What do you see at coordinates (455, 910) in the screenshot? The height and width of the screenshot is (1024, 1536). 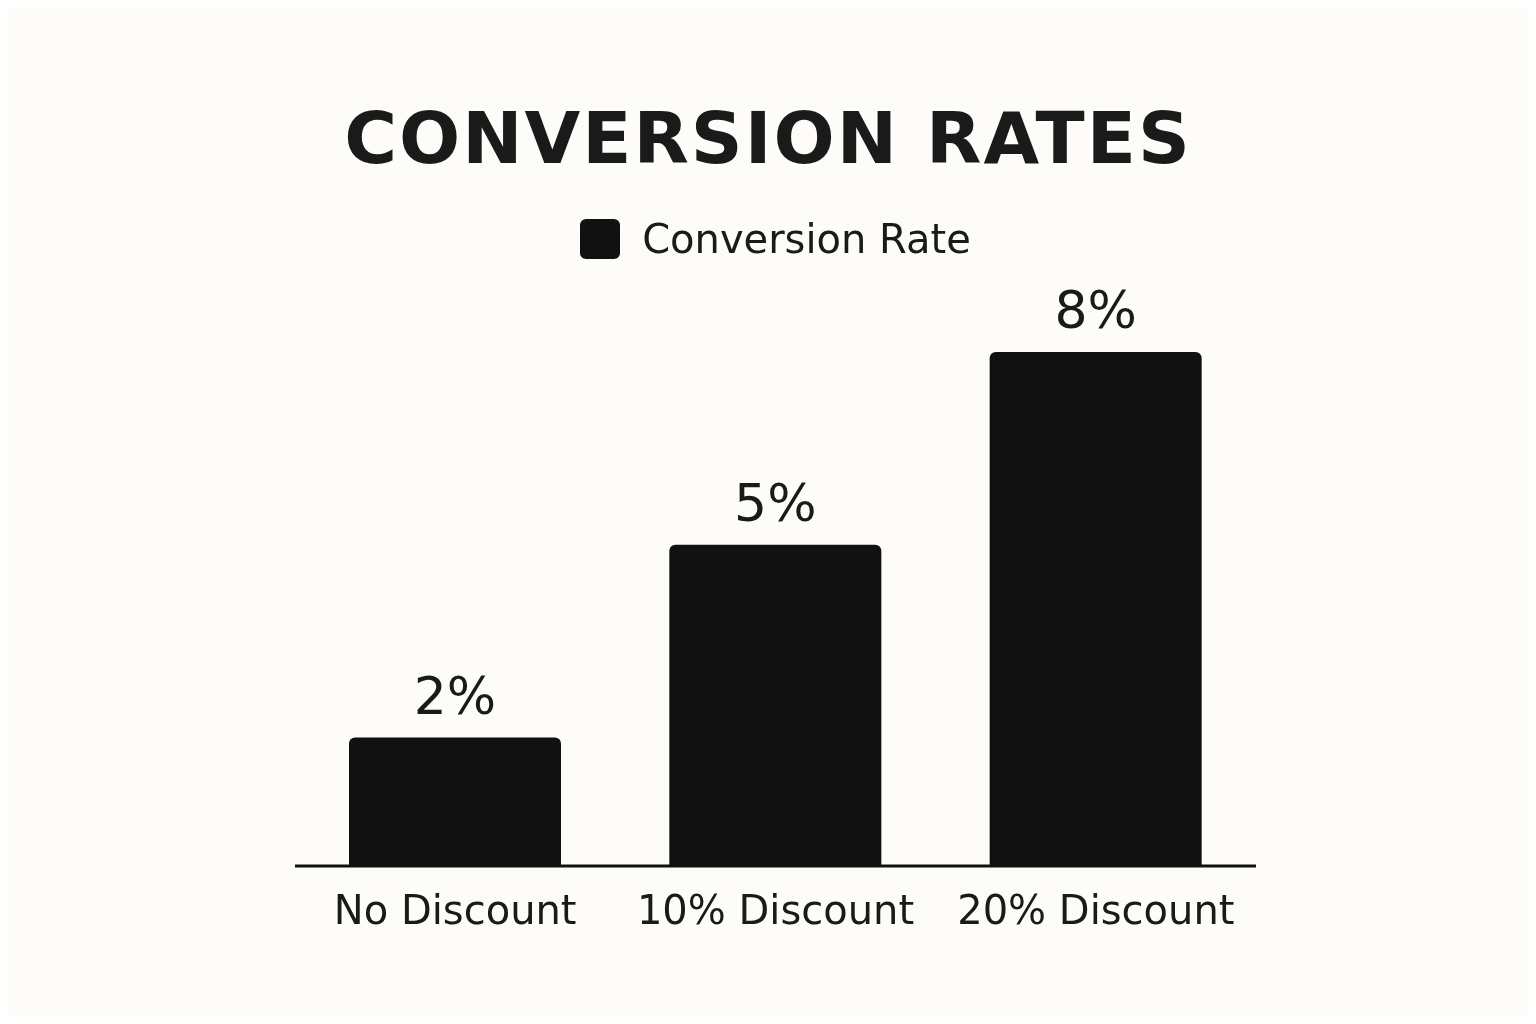 I see `x-tick-label: No Discount` at bounding box center [455, 910].